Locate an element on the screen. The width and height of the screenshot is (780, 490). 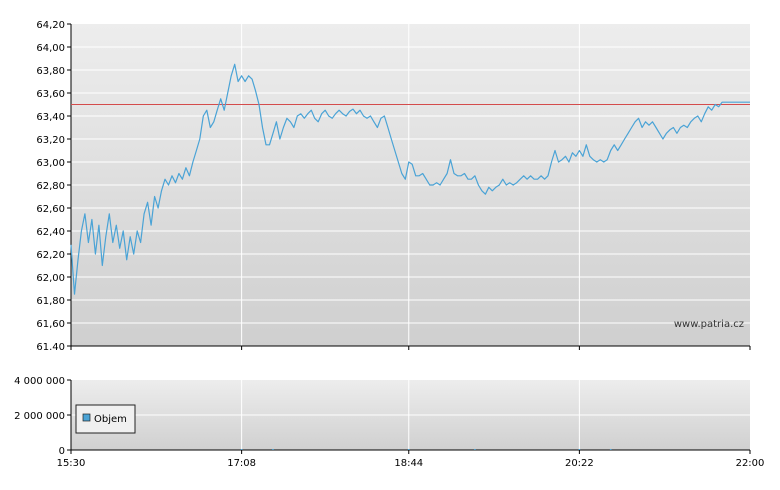
legend: Objem is located at coordinates (105, 419).